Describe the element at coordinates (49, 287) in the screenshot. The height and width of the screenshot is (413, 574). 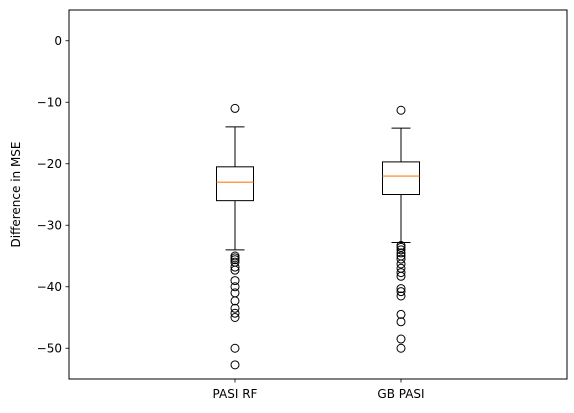
I see `y-tick-label: −40` at that location.